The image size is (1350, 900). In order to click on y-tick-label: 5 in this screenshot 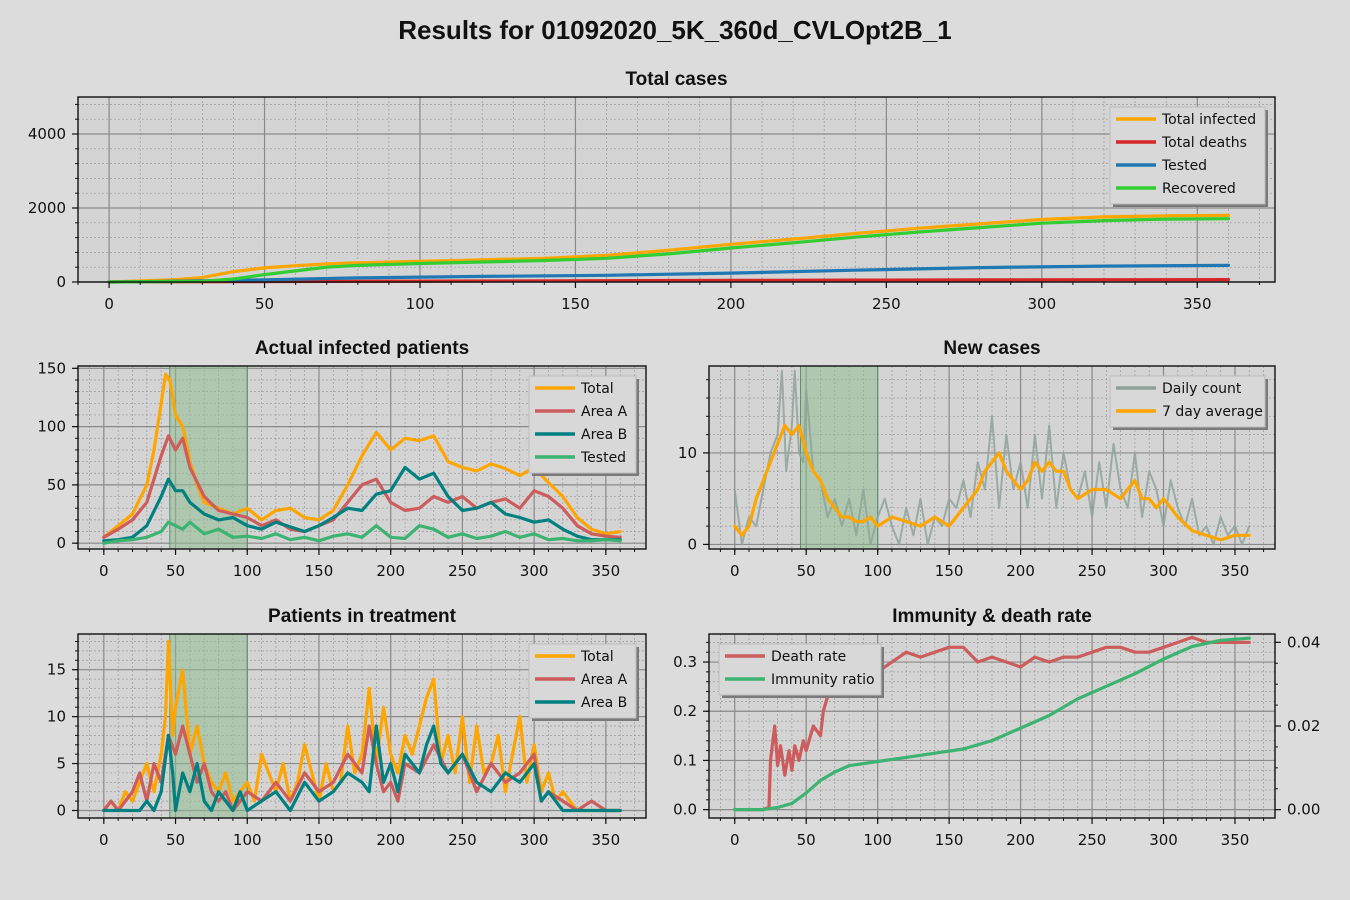, I will do `click(61, 764)`.